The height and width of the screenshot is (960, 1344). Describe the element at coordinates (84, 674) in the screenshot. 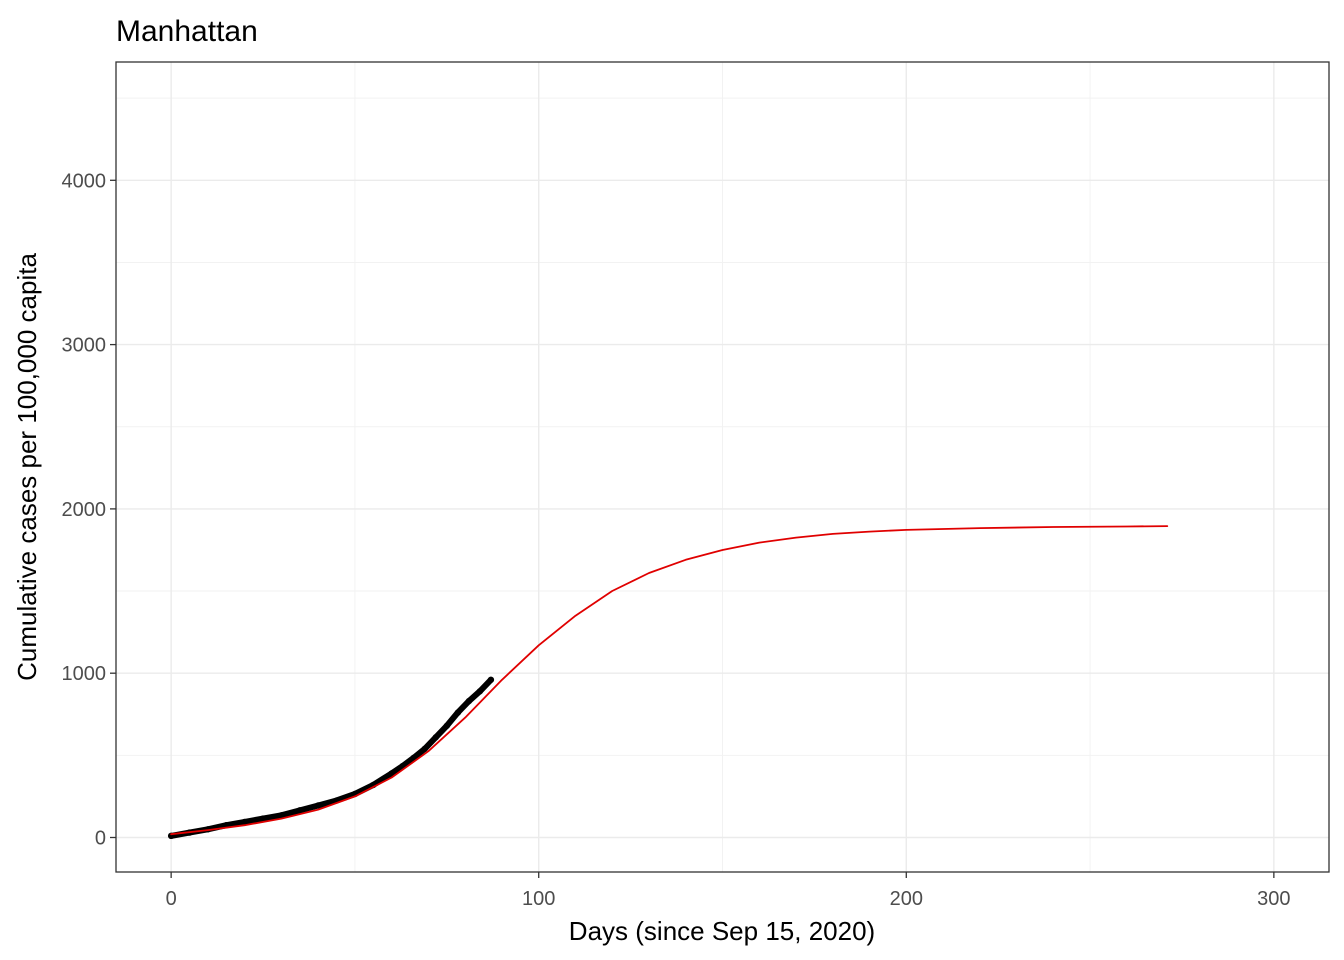

I see `y-tick-label: 1000` at that location.